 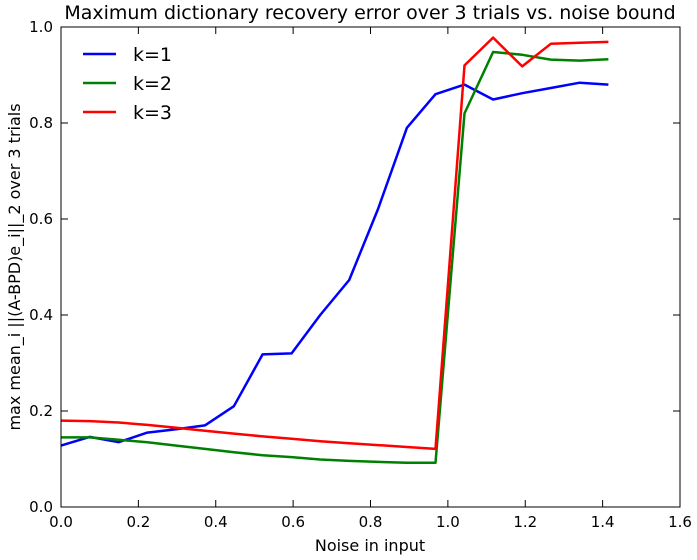 What do you see at coordinates (680, 522) in the screenshot?
I see `x-tick-label: 1.6` at bounding box center [680, 522].